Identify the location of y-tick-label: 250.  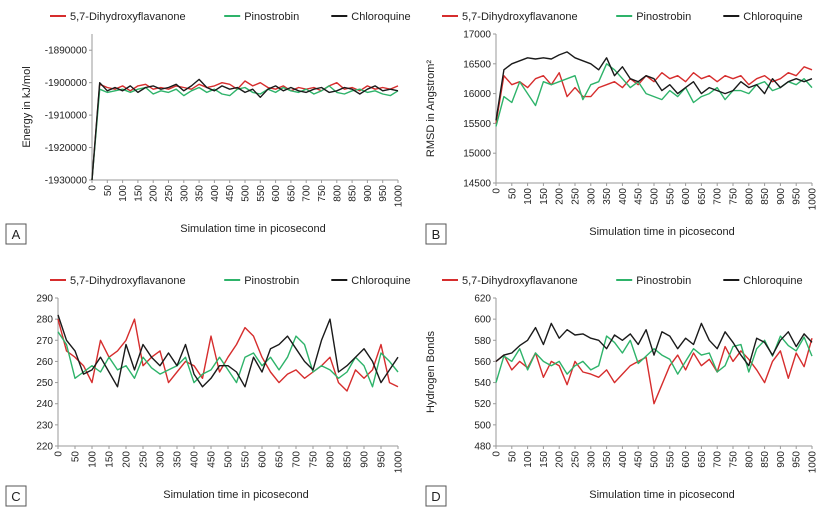
(44, 383).